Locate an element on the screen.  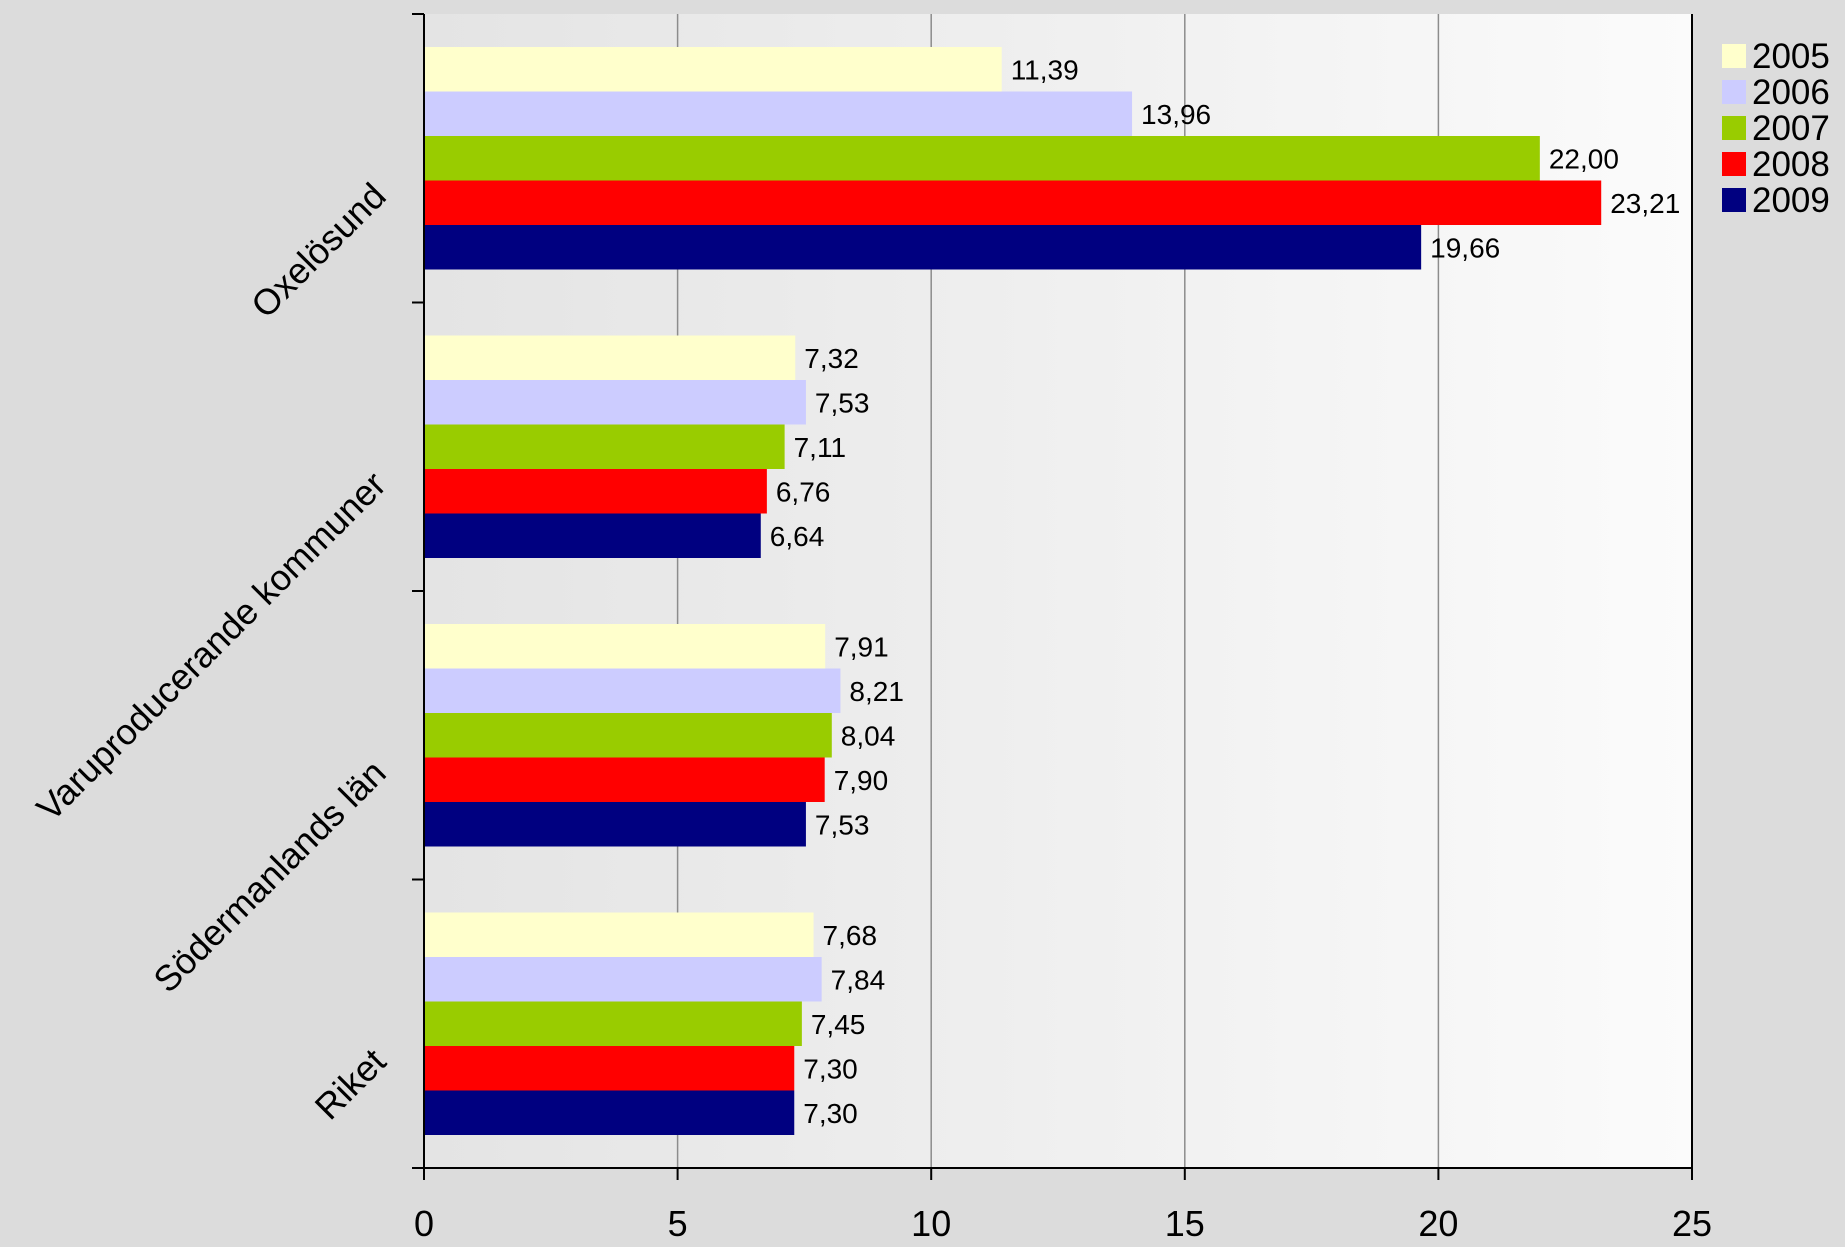
category-label-varuproducerande-kommuner: Varuproducerande kommuner is located at coordinates (210, 645).